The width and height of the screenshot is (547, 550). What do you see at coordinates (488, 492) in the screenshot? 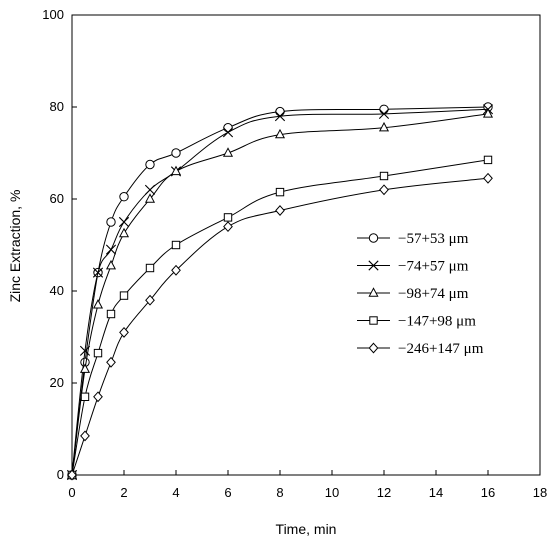
I see `x-tick-label: 16` at bounding box center [488, 492].